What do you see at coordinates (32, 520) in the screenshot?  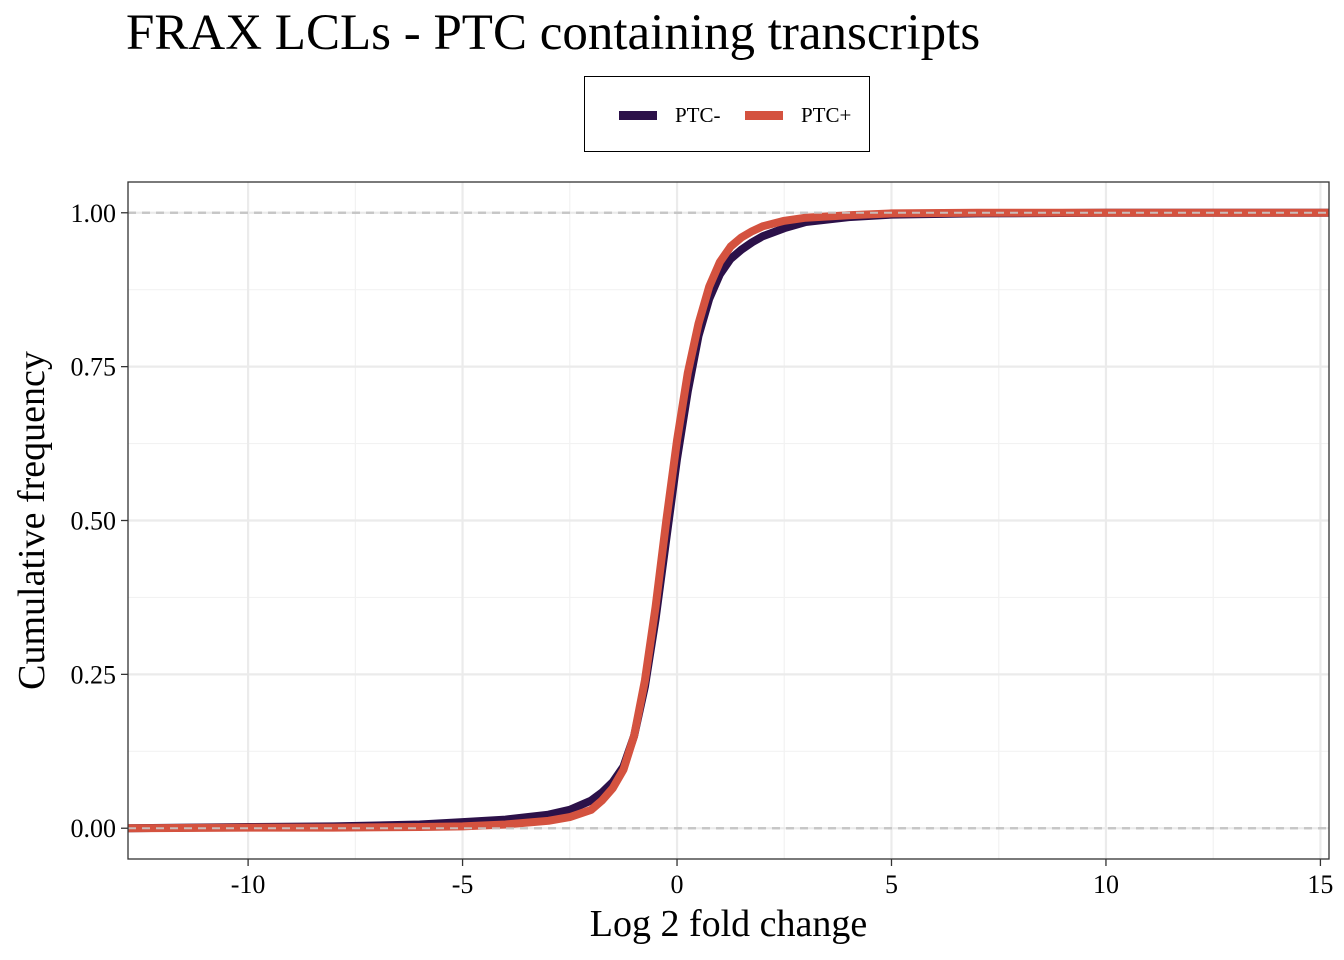 I see `y-axis-title: Cumulative frequency` at bounding box center [32, 520].